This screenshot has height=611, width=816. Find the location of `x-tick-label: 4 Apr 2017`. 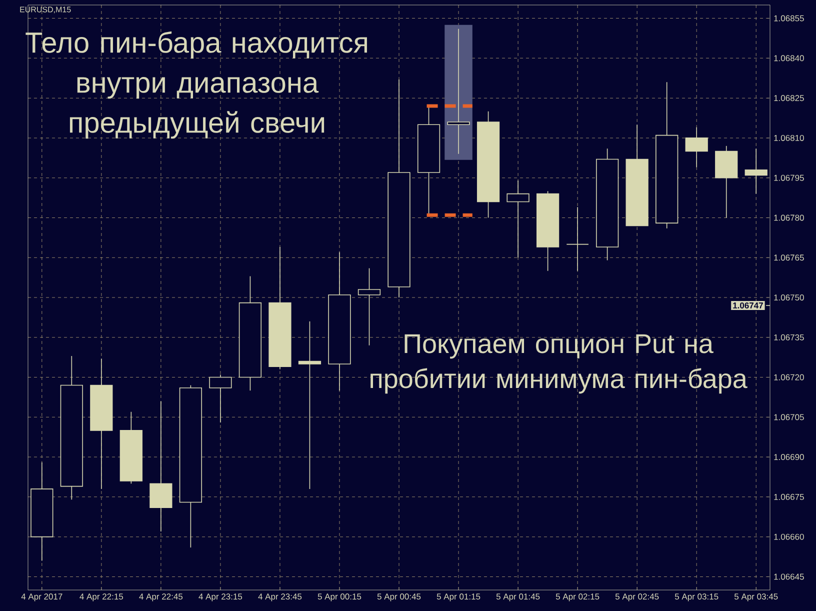

x-tick-label: 4 Apr 2017 is located at coordinates (41, 598).